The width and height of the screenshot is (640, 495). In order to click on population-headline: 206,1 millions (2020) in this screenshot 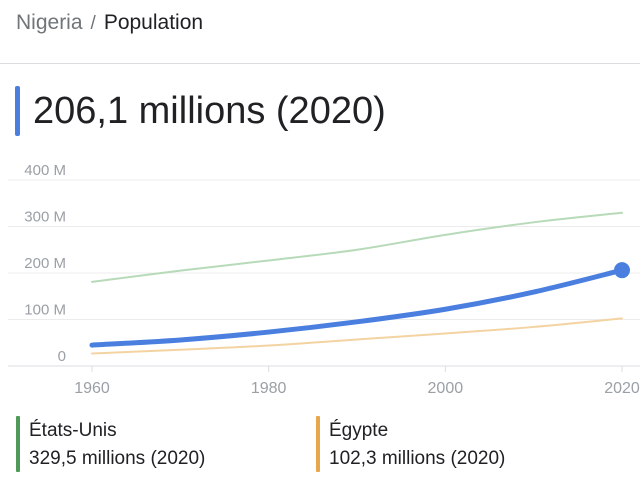, I will do `click(209, 111)`.